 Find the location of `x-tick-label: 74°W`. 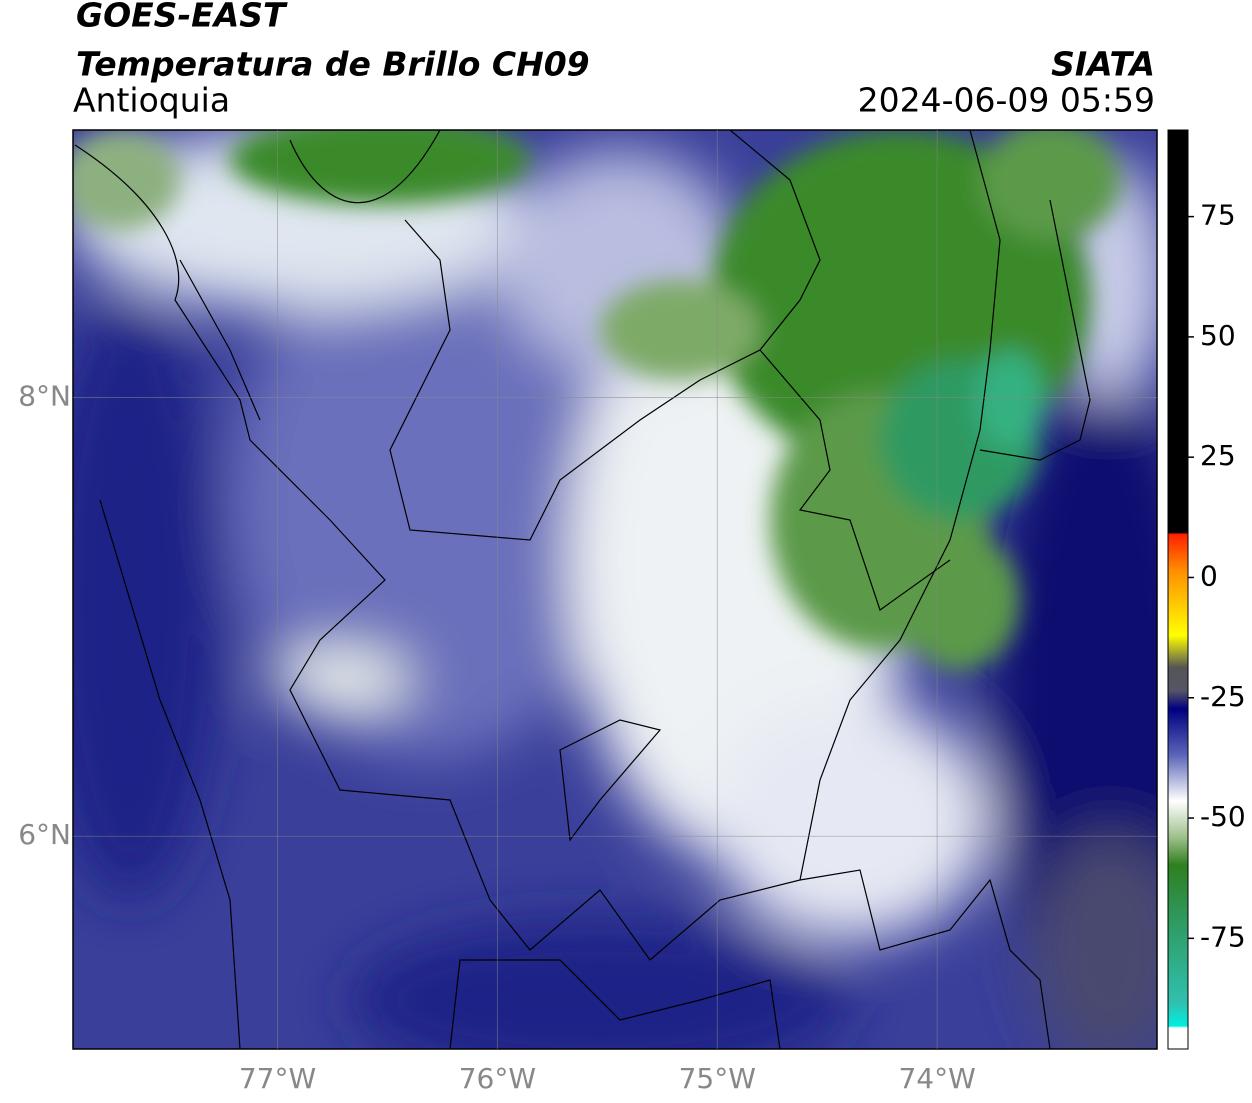

x-tick-label: 74°W is located at coordinates (936, 1078).